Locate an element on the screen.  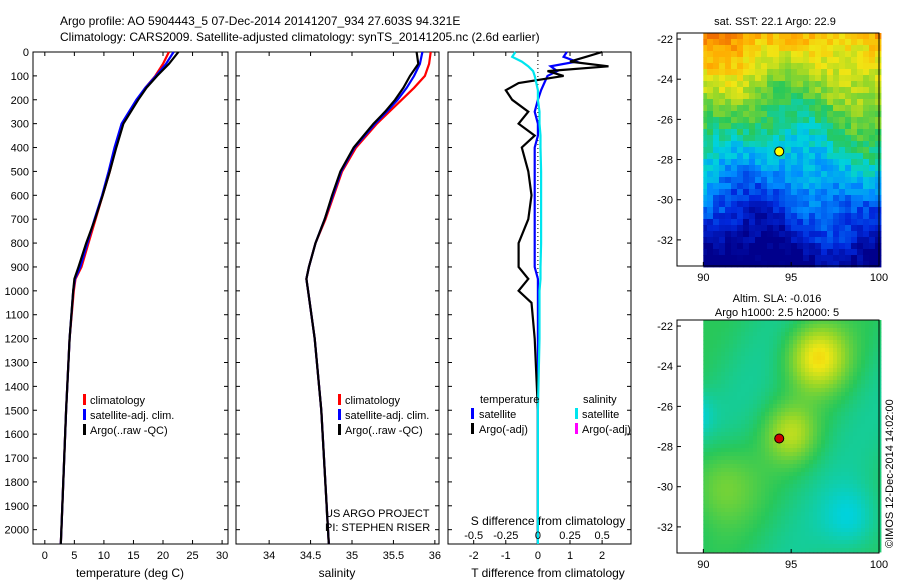
legend-swatch-argo is located at coordinates (84, 429).